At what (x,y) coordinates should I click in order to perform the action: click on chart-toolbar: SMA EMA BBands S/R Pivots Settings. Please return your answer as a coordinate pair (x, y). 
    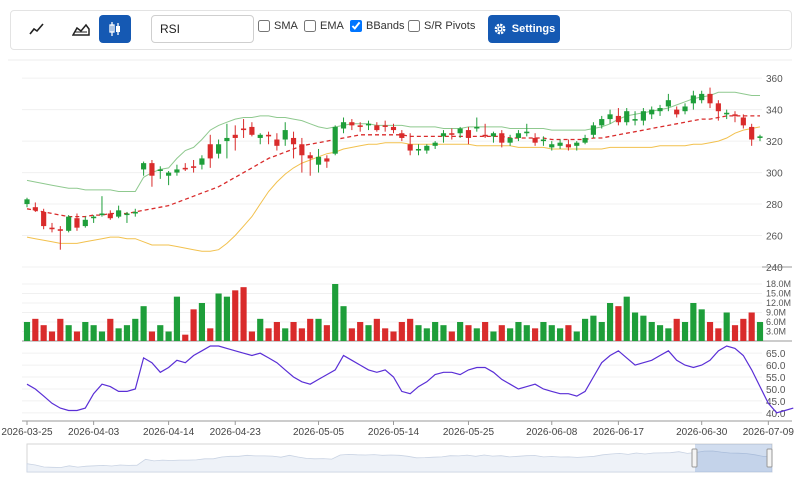
    Looking at the image, I should click on (401, 30).